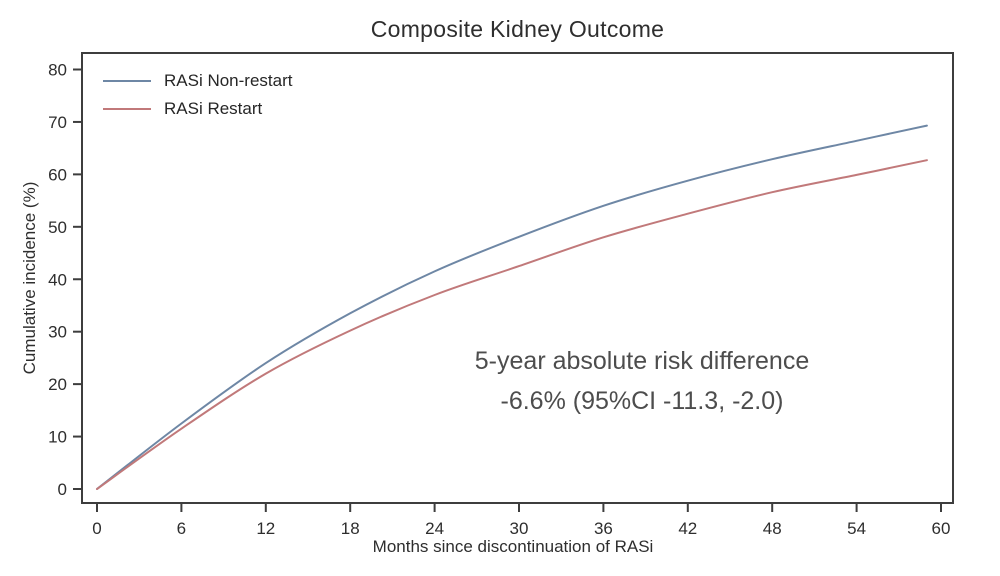  Describe the element at coordinates (513, 546) in the screenshot. I see `x-axis-label: Months since discontinuation of RASi` at that location.